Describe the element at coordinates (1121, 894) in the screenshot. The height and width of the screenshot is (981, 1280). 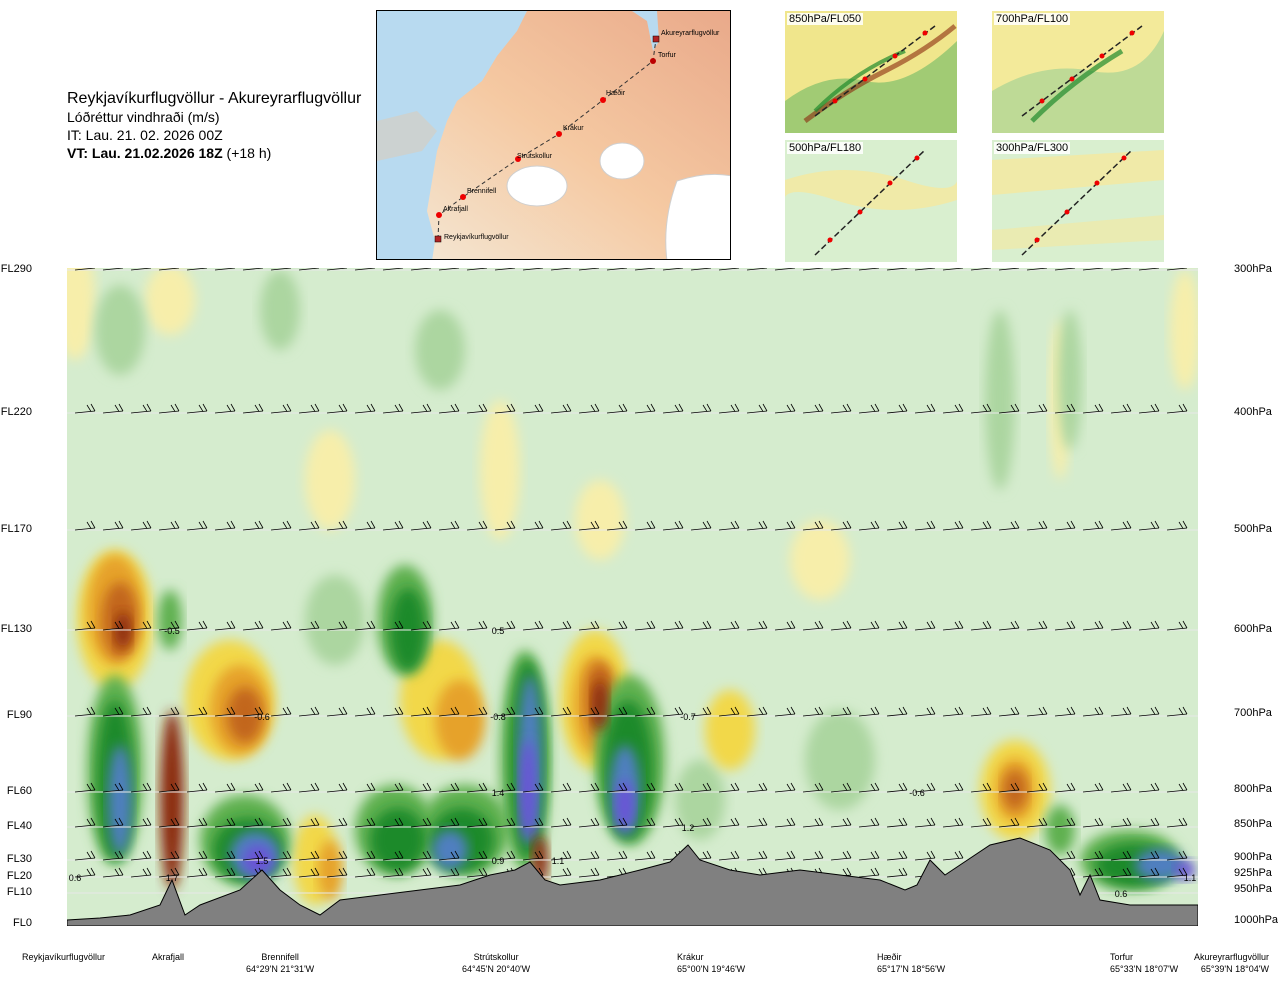
I see `value-label: 0.6` at that location.